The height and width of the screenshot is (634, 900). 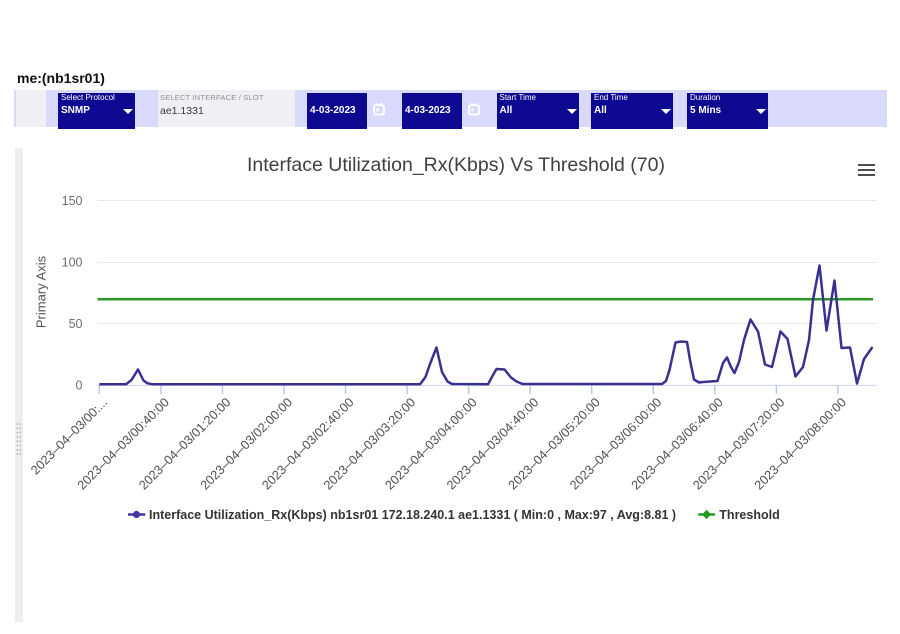 What do you see at coordinates (749, 515) in the screenshot?
I see `svg-text: Threshold` at bounding box center [749, 515].